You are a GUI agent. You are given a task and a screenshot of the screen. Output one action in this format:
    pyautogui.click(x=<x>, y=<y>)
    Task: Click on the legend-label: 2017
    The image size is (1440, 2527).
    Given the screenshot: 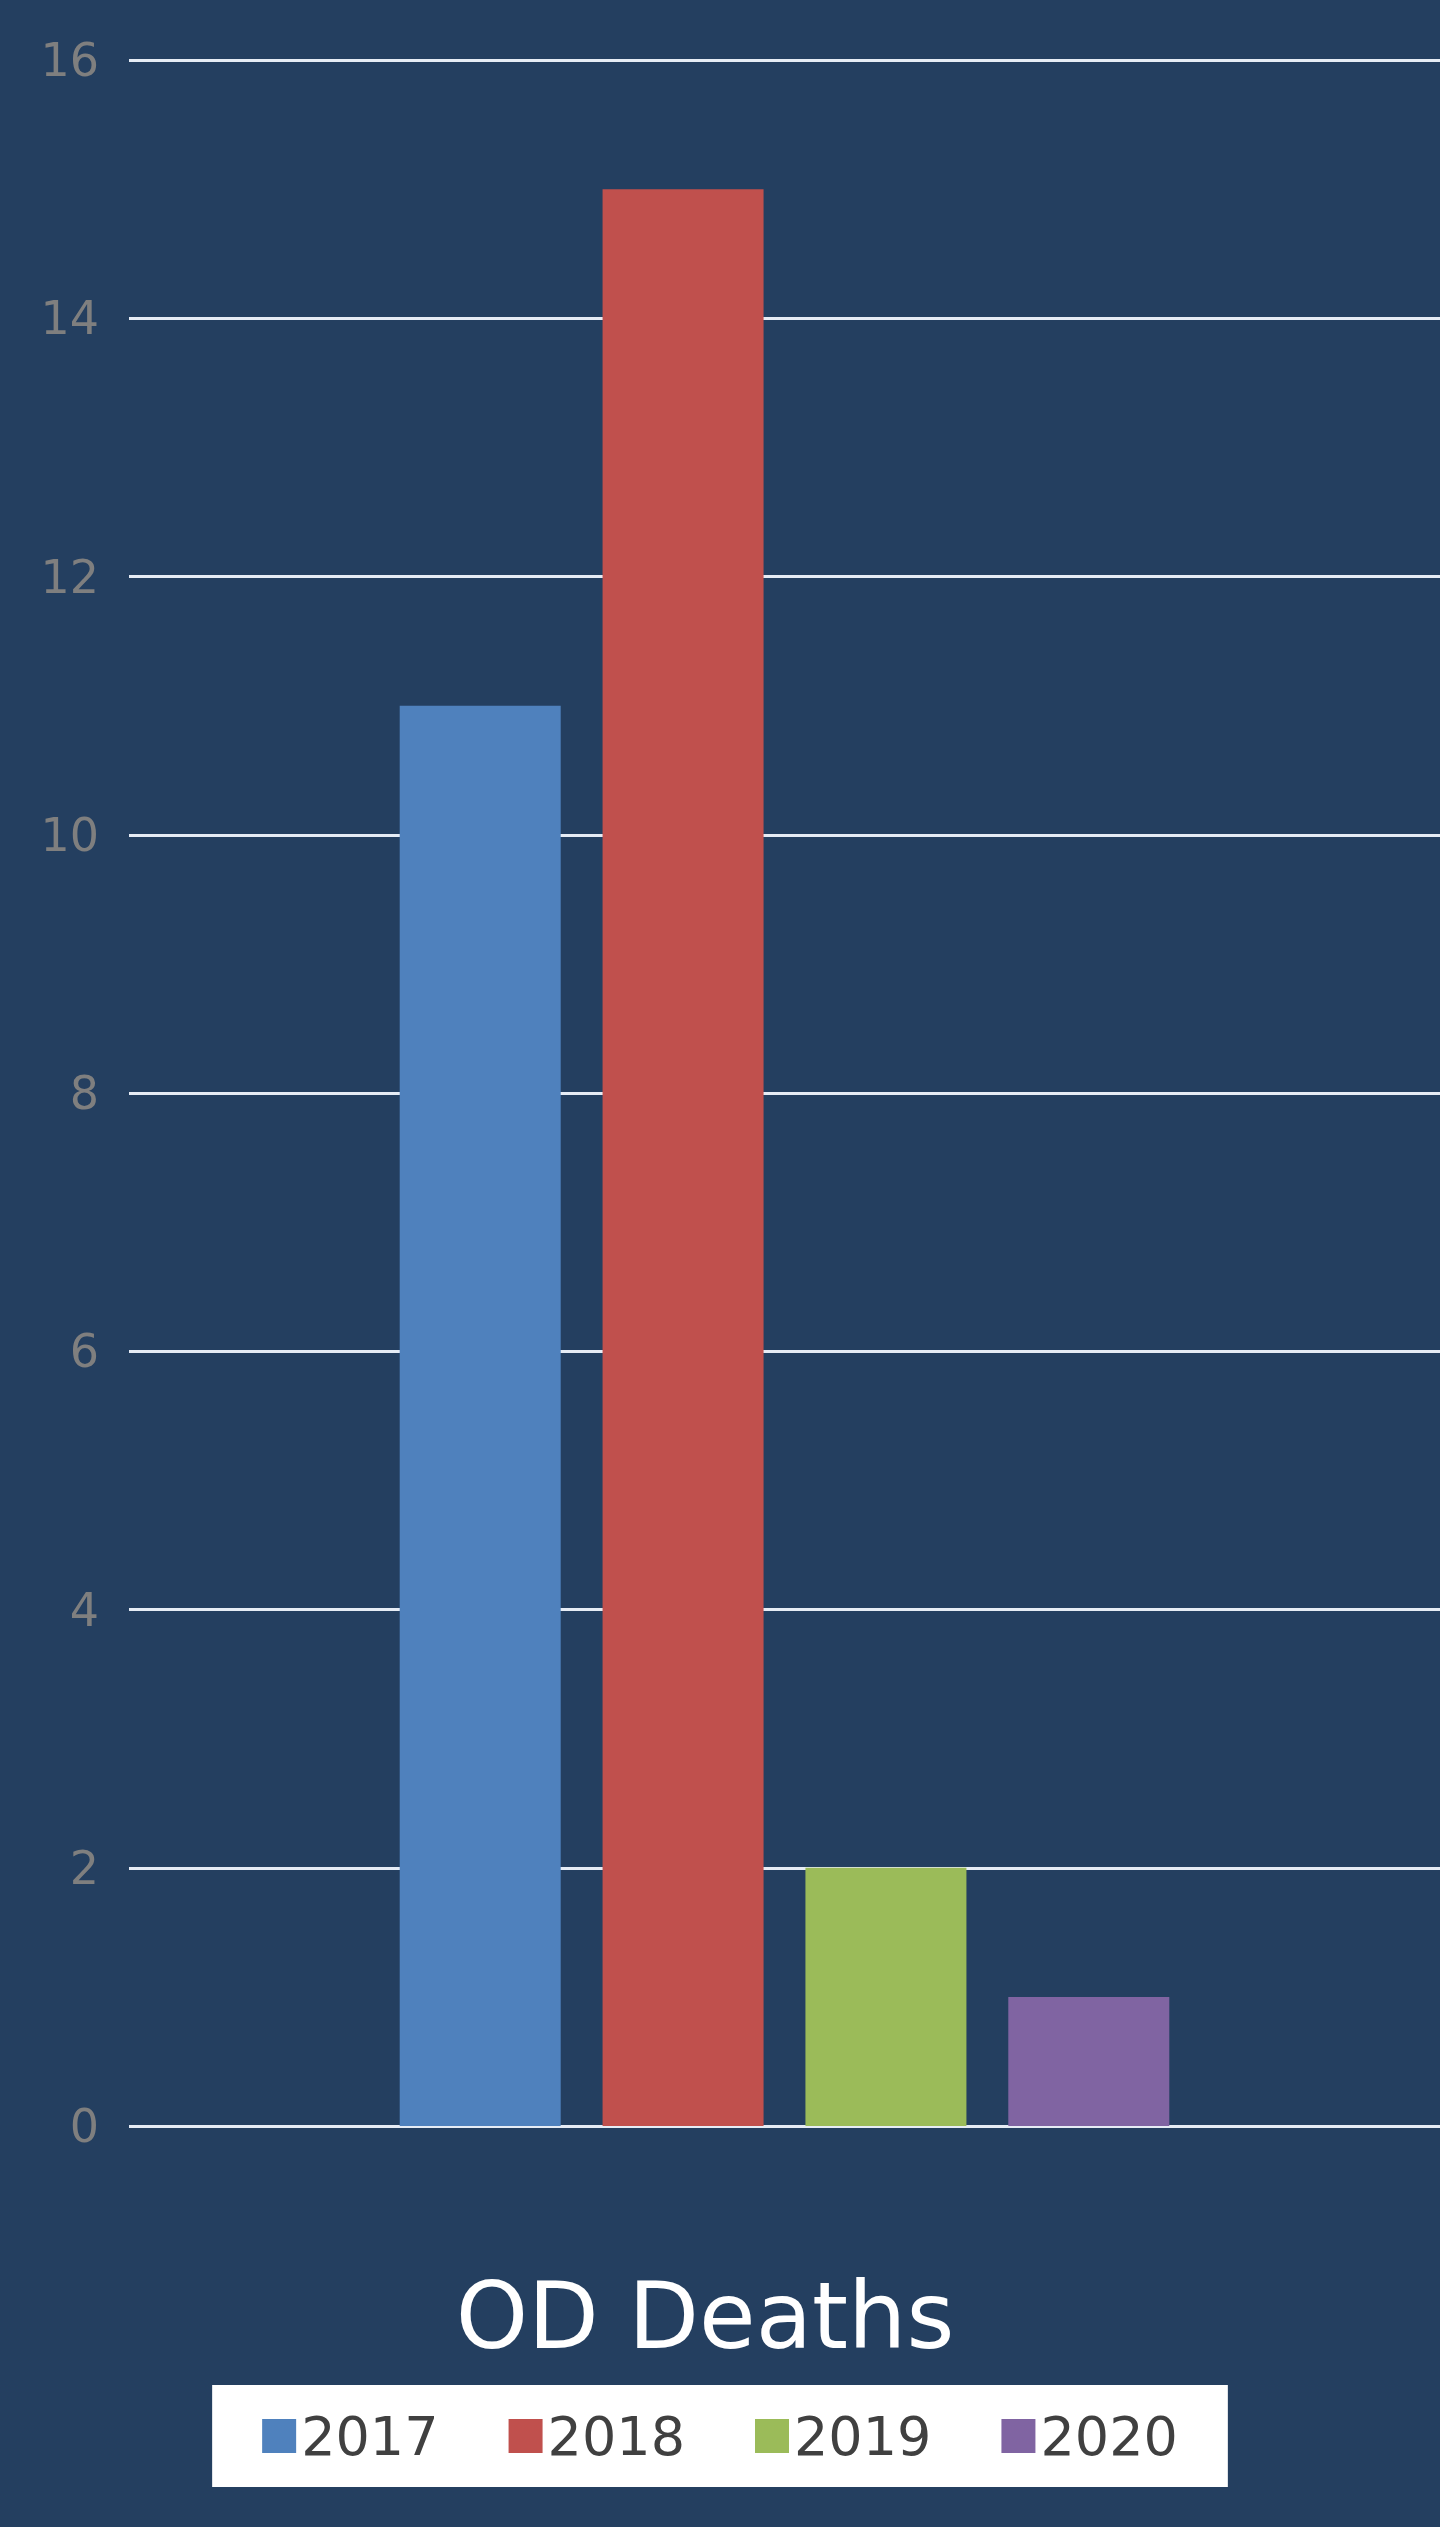 What is the action you would take?
    pyautogui.click(x=370, y=2436)
    